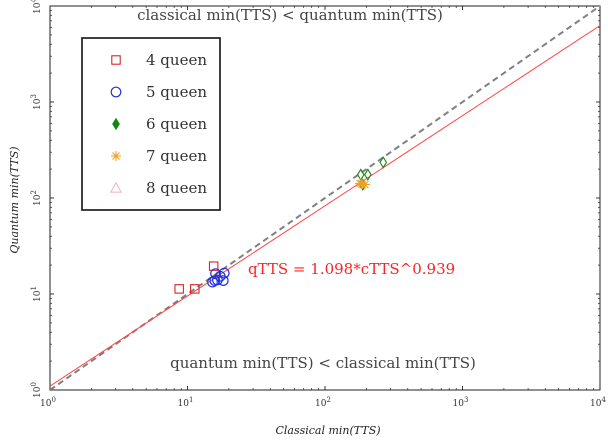  I want to click on y-tick-label: 101, so click(36, 294).